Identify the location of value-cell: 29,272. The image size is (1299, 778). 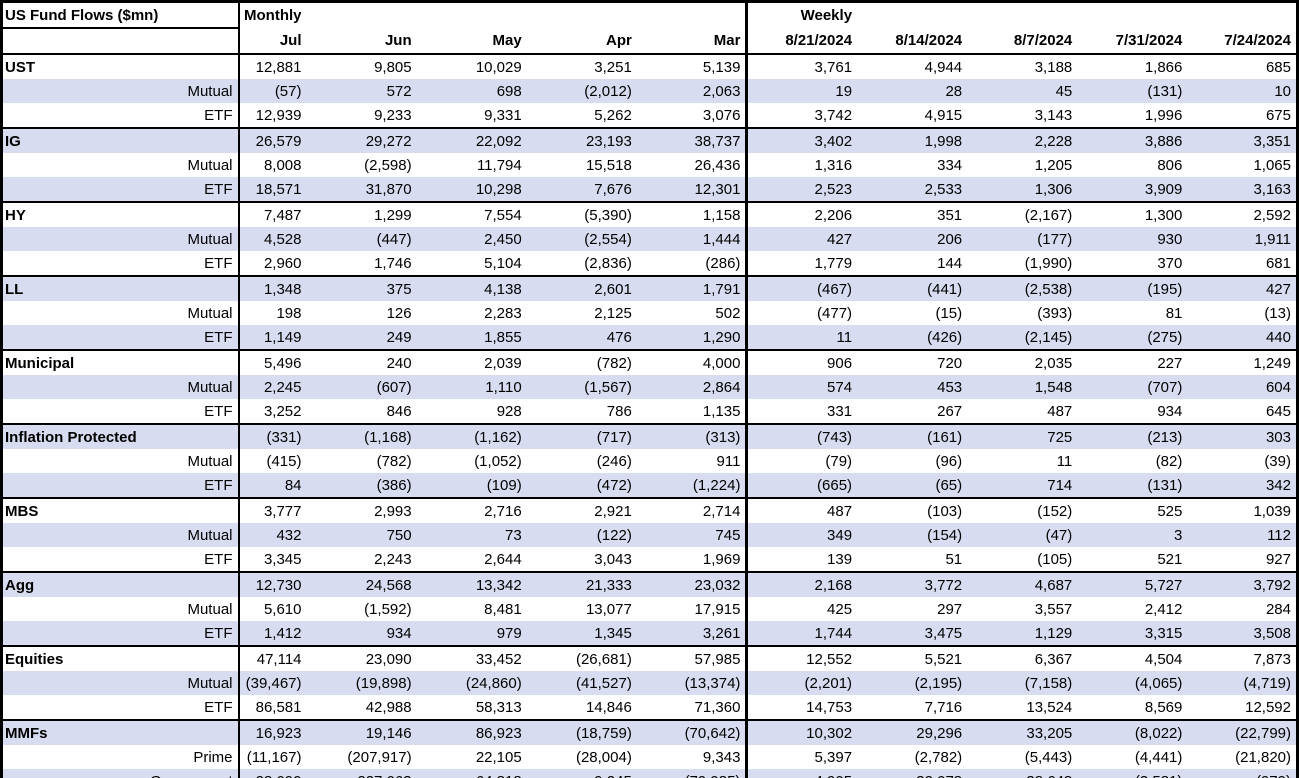
(361, 140).